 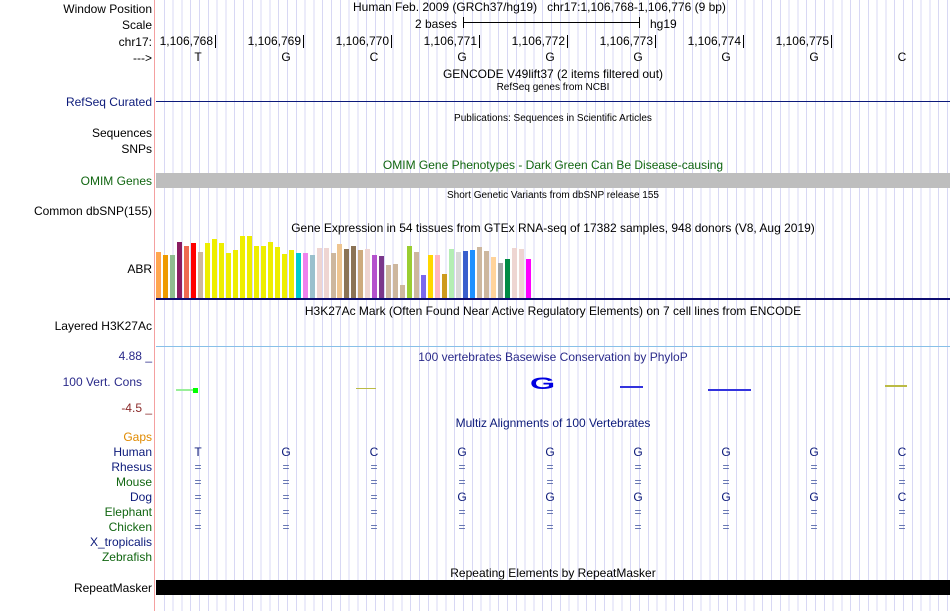 I want to click on cons-label: 100 Vert. Cons, so click(x=102, y=382).